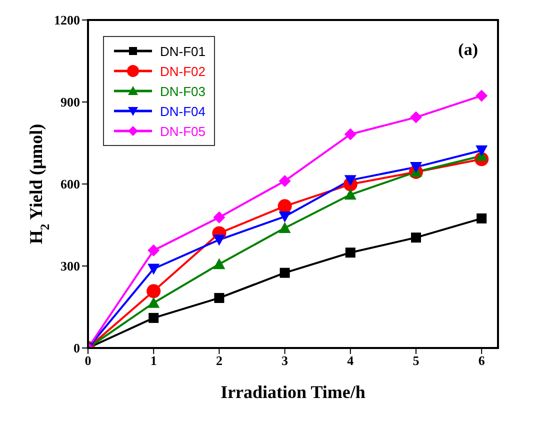 Image resolution: width=533 pixels, height=427 pixels. What do you see at coordinates (183, 71) in the screenshot?
I see `legend-label: DN-F02` at bounding box center [183, 71].